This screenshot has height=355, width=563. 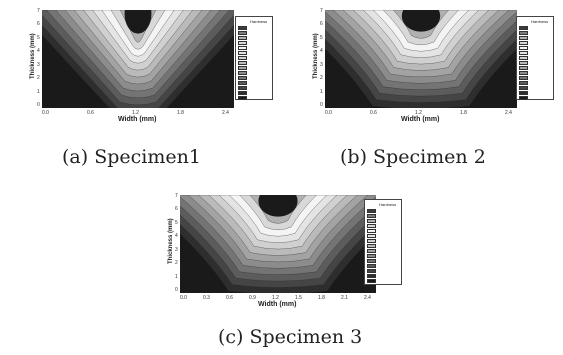 What do you see at coordinates (252, 298) in the screenshot?
I see `x-tick-label: 0.9` at bounding box center [252, 298].